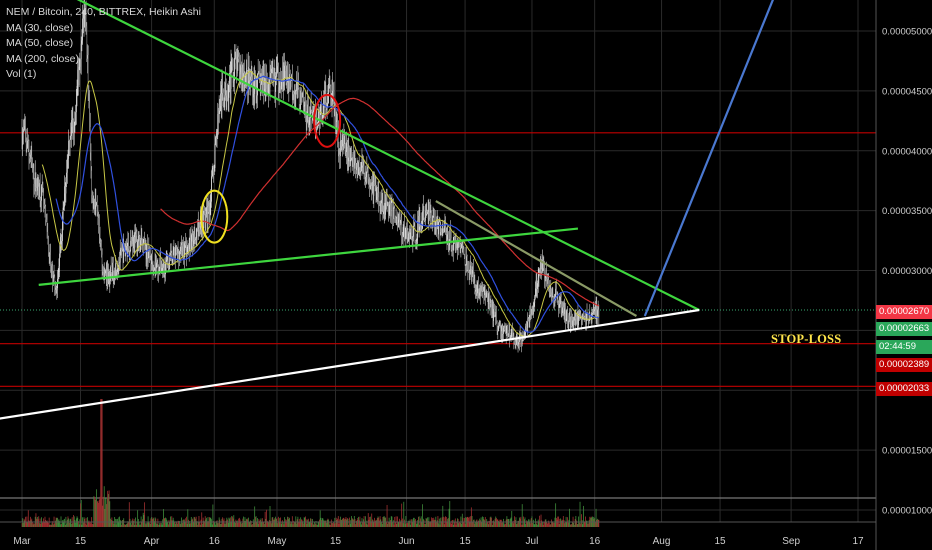  I want to click on price-tag: 0.00002663, so click(904, 329).